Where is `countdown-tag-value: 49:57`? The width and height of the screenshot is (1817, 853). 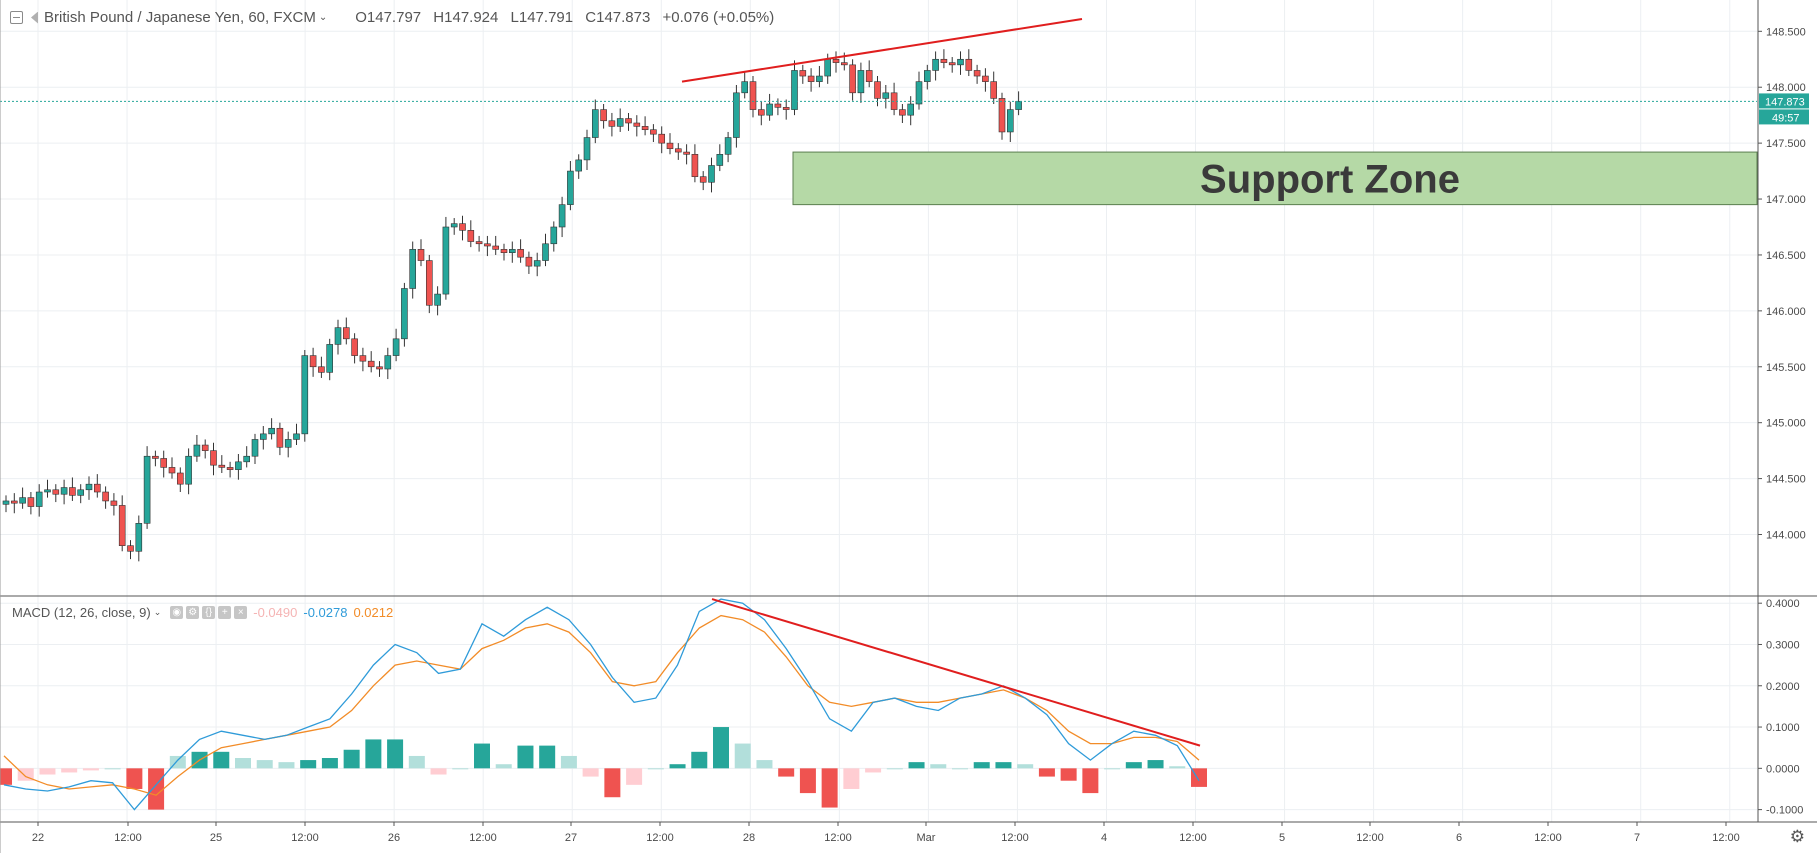 countdown-tag-value: 49:57 is located at coordinates (1786, 118).